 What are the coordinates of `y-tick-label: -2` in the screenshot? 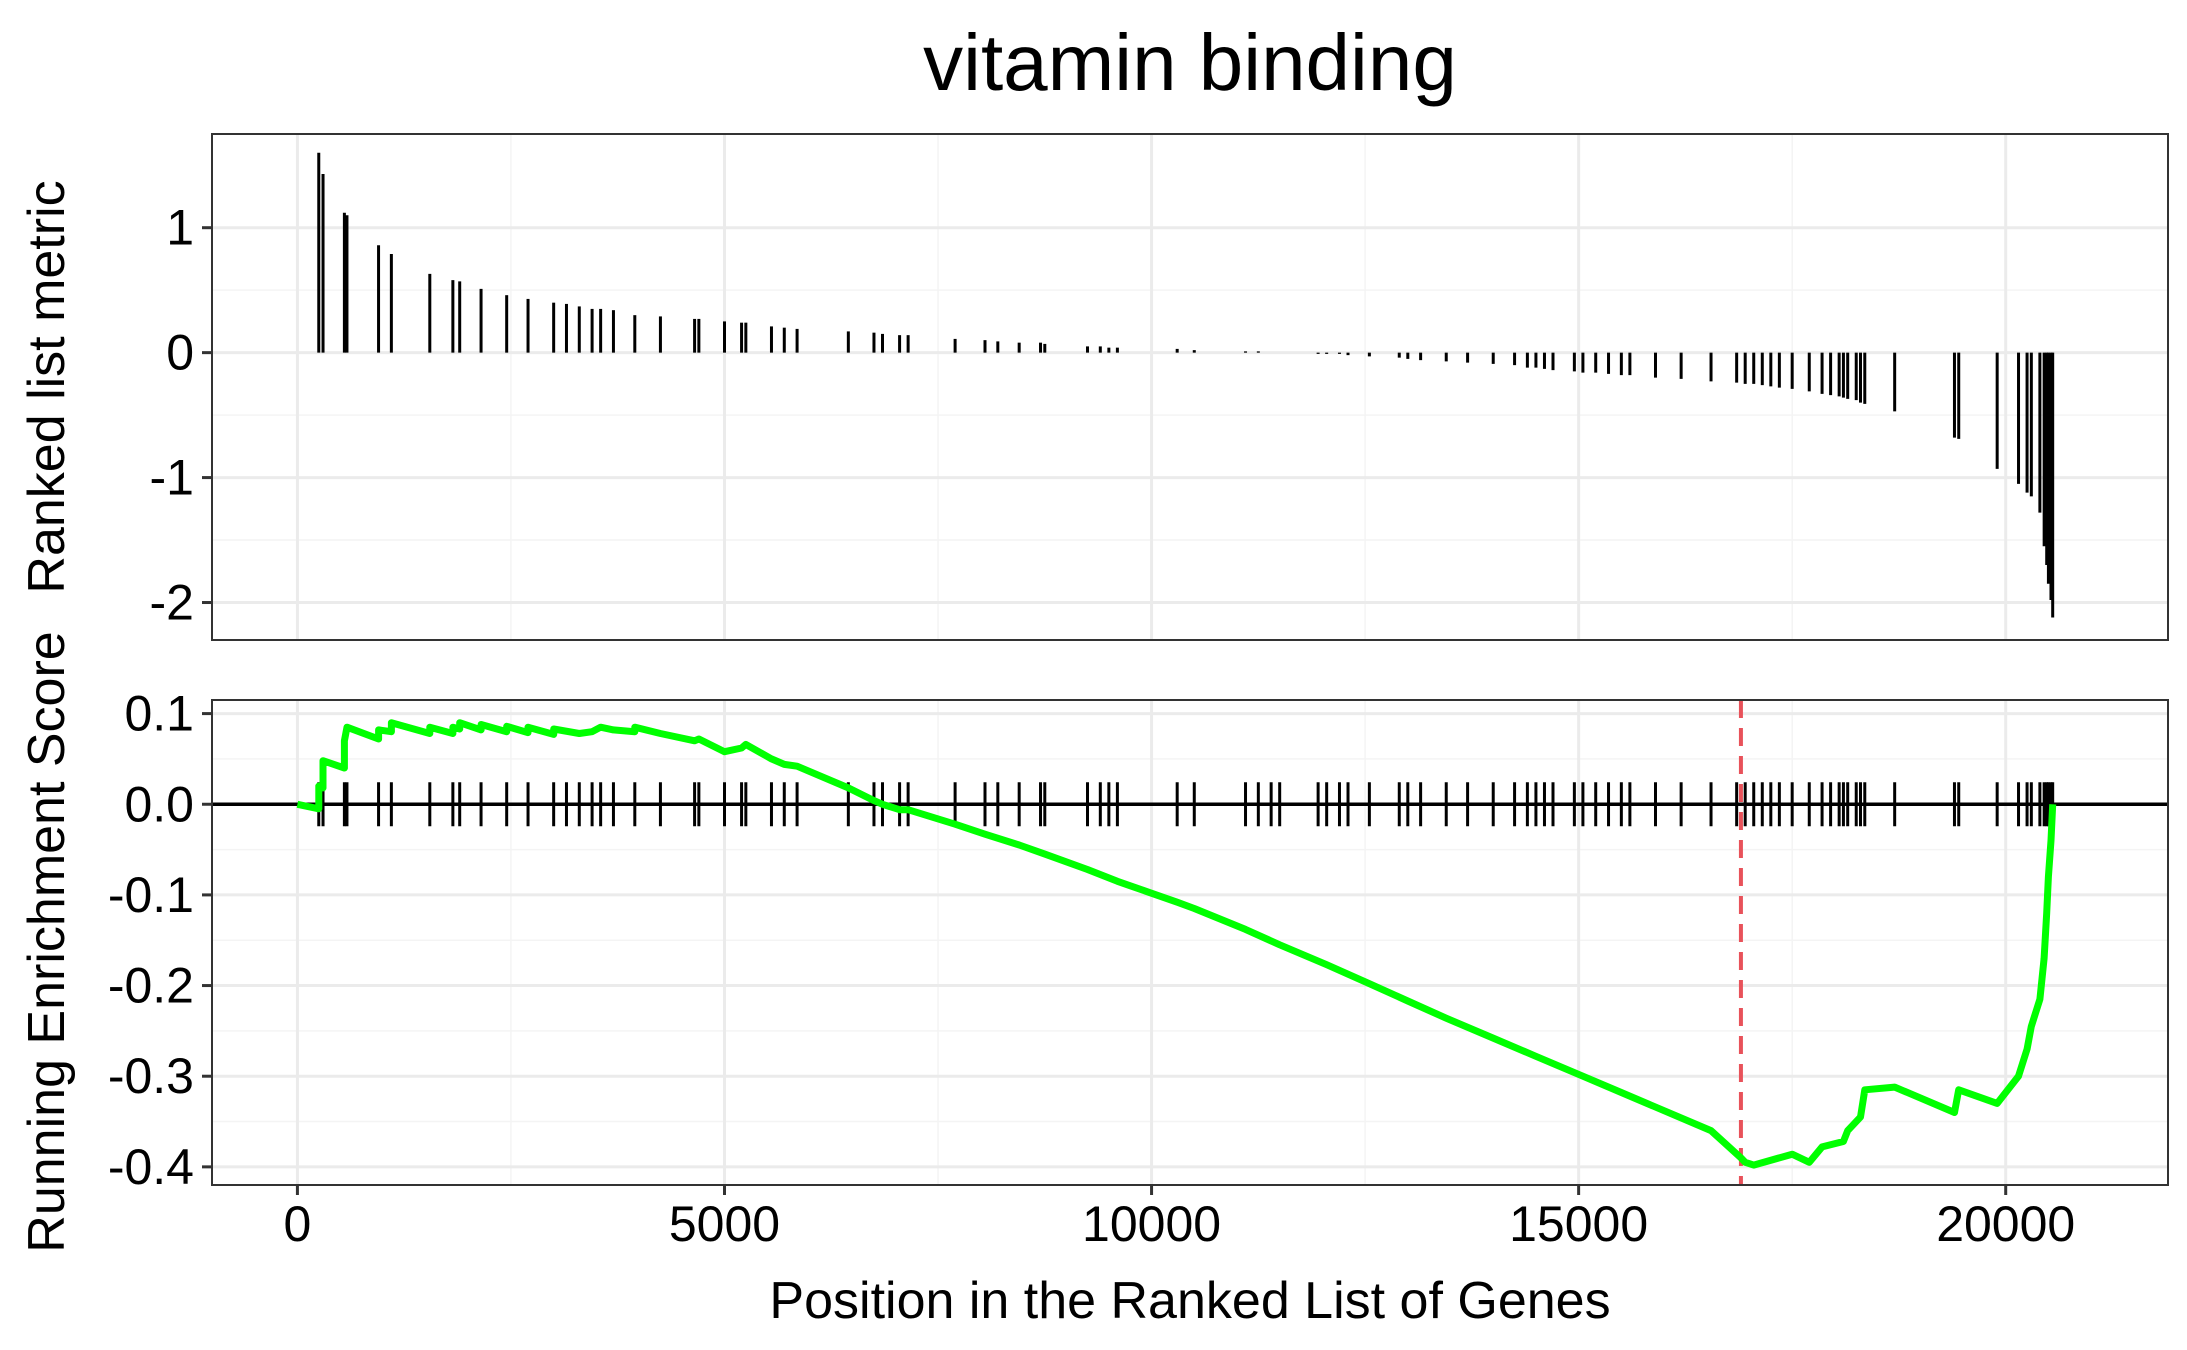 It's located at (172, 603).